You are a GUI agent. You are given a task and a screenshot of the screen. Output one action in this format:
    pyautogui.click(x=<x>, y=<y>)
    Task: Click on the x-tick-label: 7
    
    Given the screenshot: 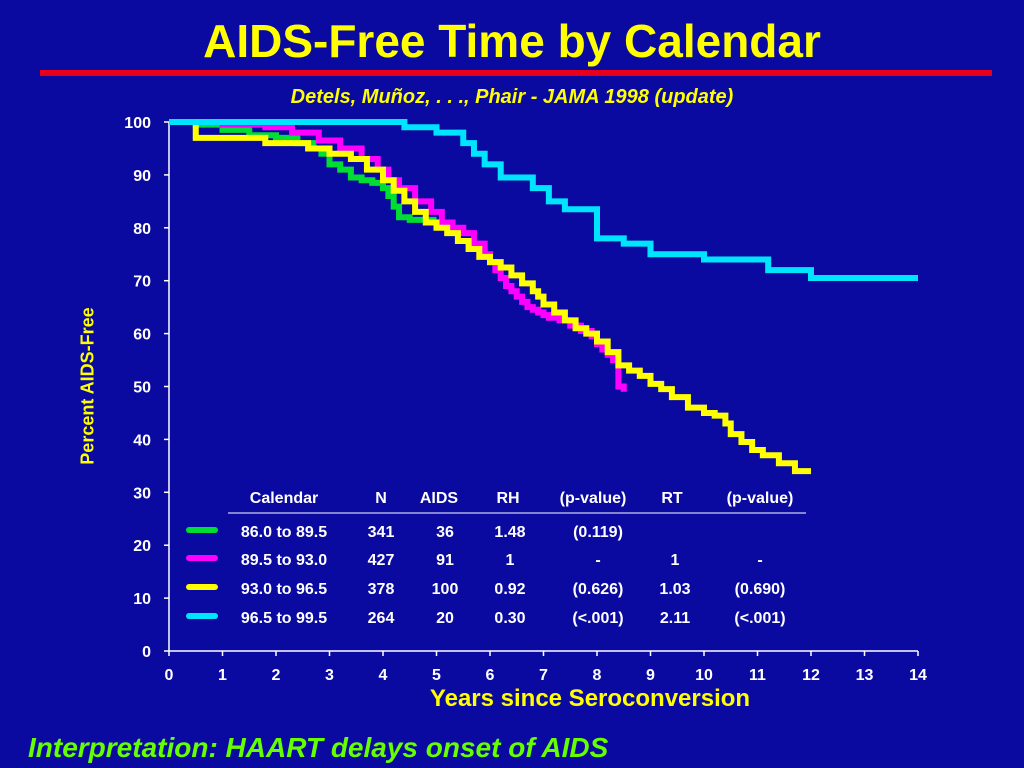 What is the action you would take?
    pyautogui.click(x=543, y=675)
    